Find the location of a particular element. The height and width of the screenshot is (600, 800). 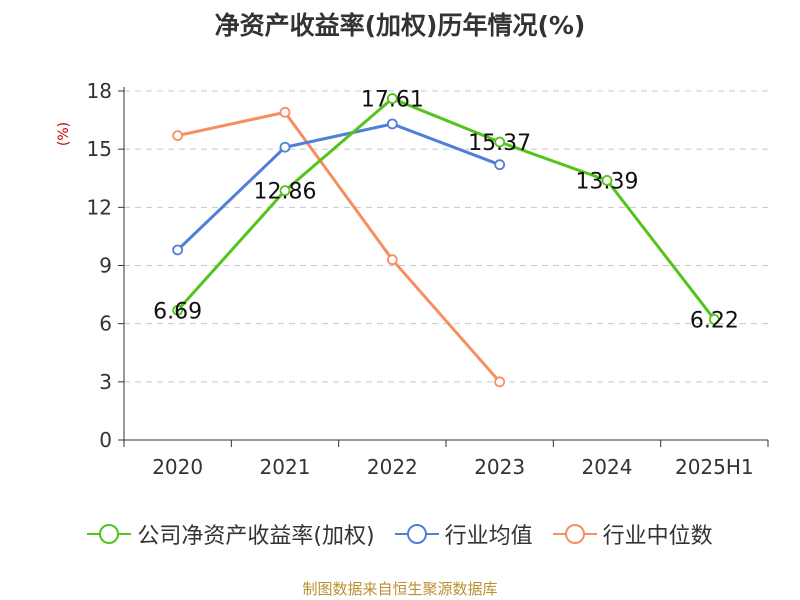

legend-label: 行业均值 is located at coordinates (488, 536).